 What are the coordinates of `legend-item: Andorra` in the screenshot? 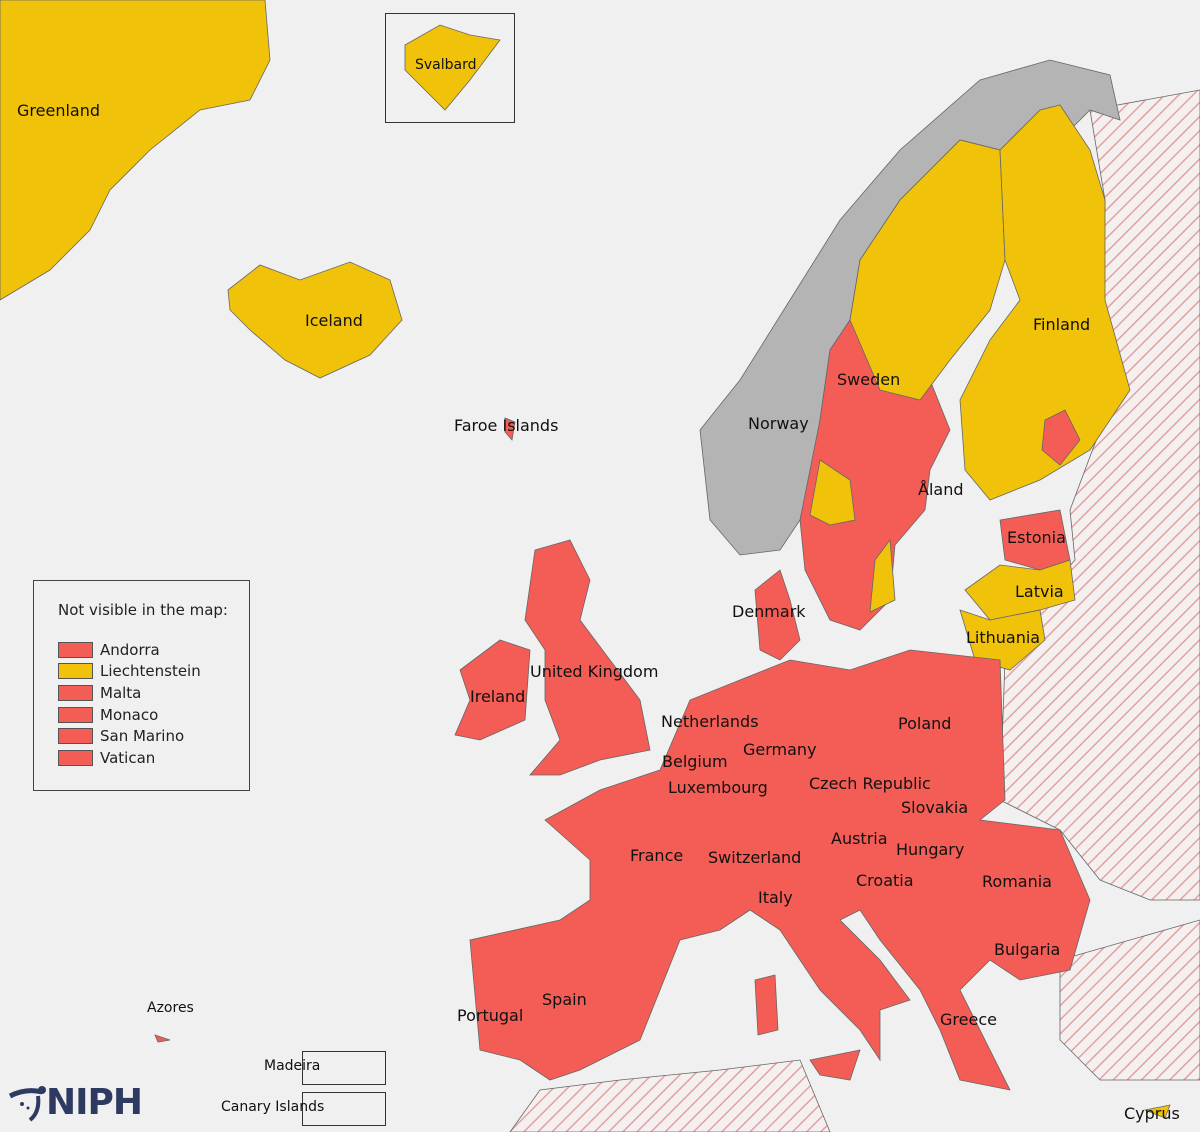 It's located at (109, 650).